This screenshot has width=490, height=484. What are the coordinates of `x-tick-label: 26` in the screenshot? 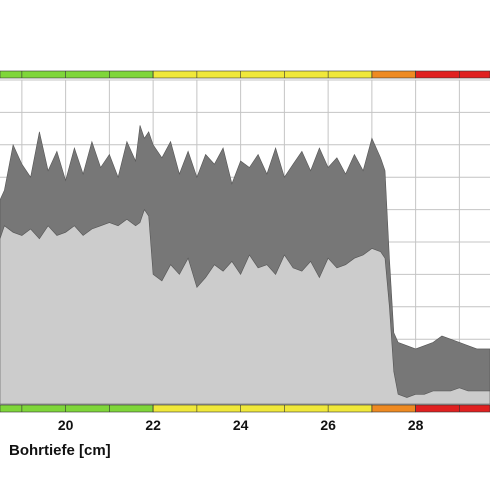 It's located at (328, 425).